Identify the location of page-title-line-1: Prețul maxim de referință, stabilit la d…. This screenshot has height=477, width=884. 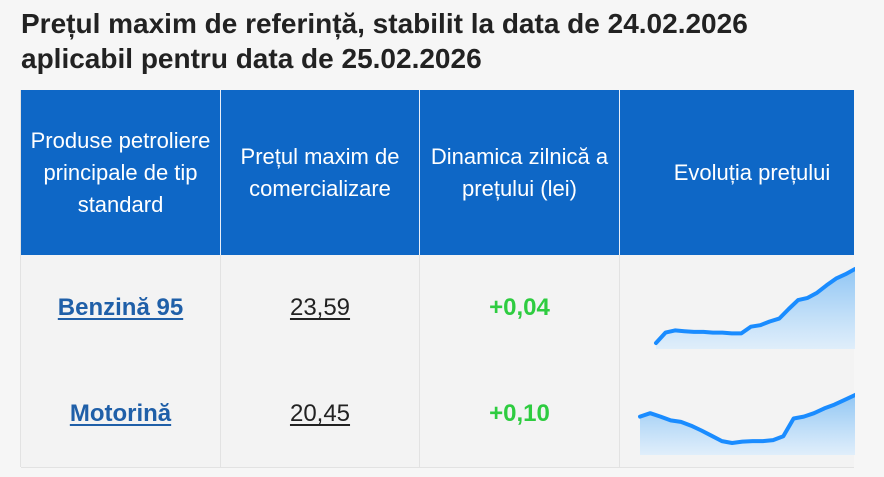
(384, 23).